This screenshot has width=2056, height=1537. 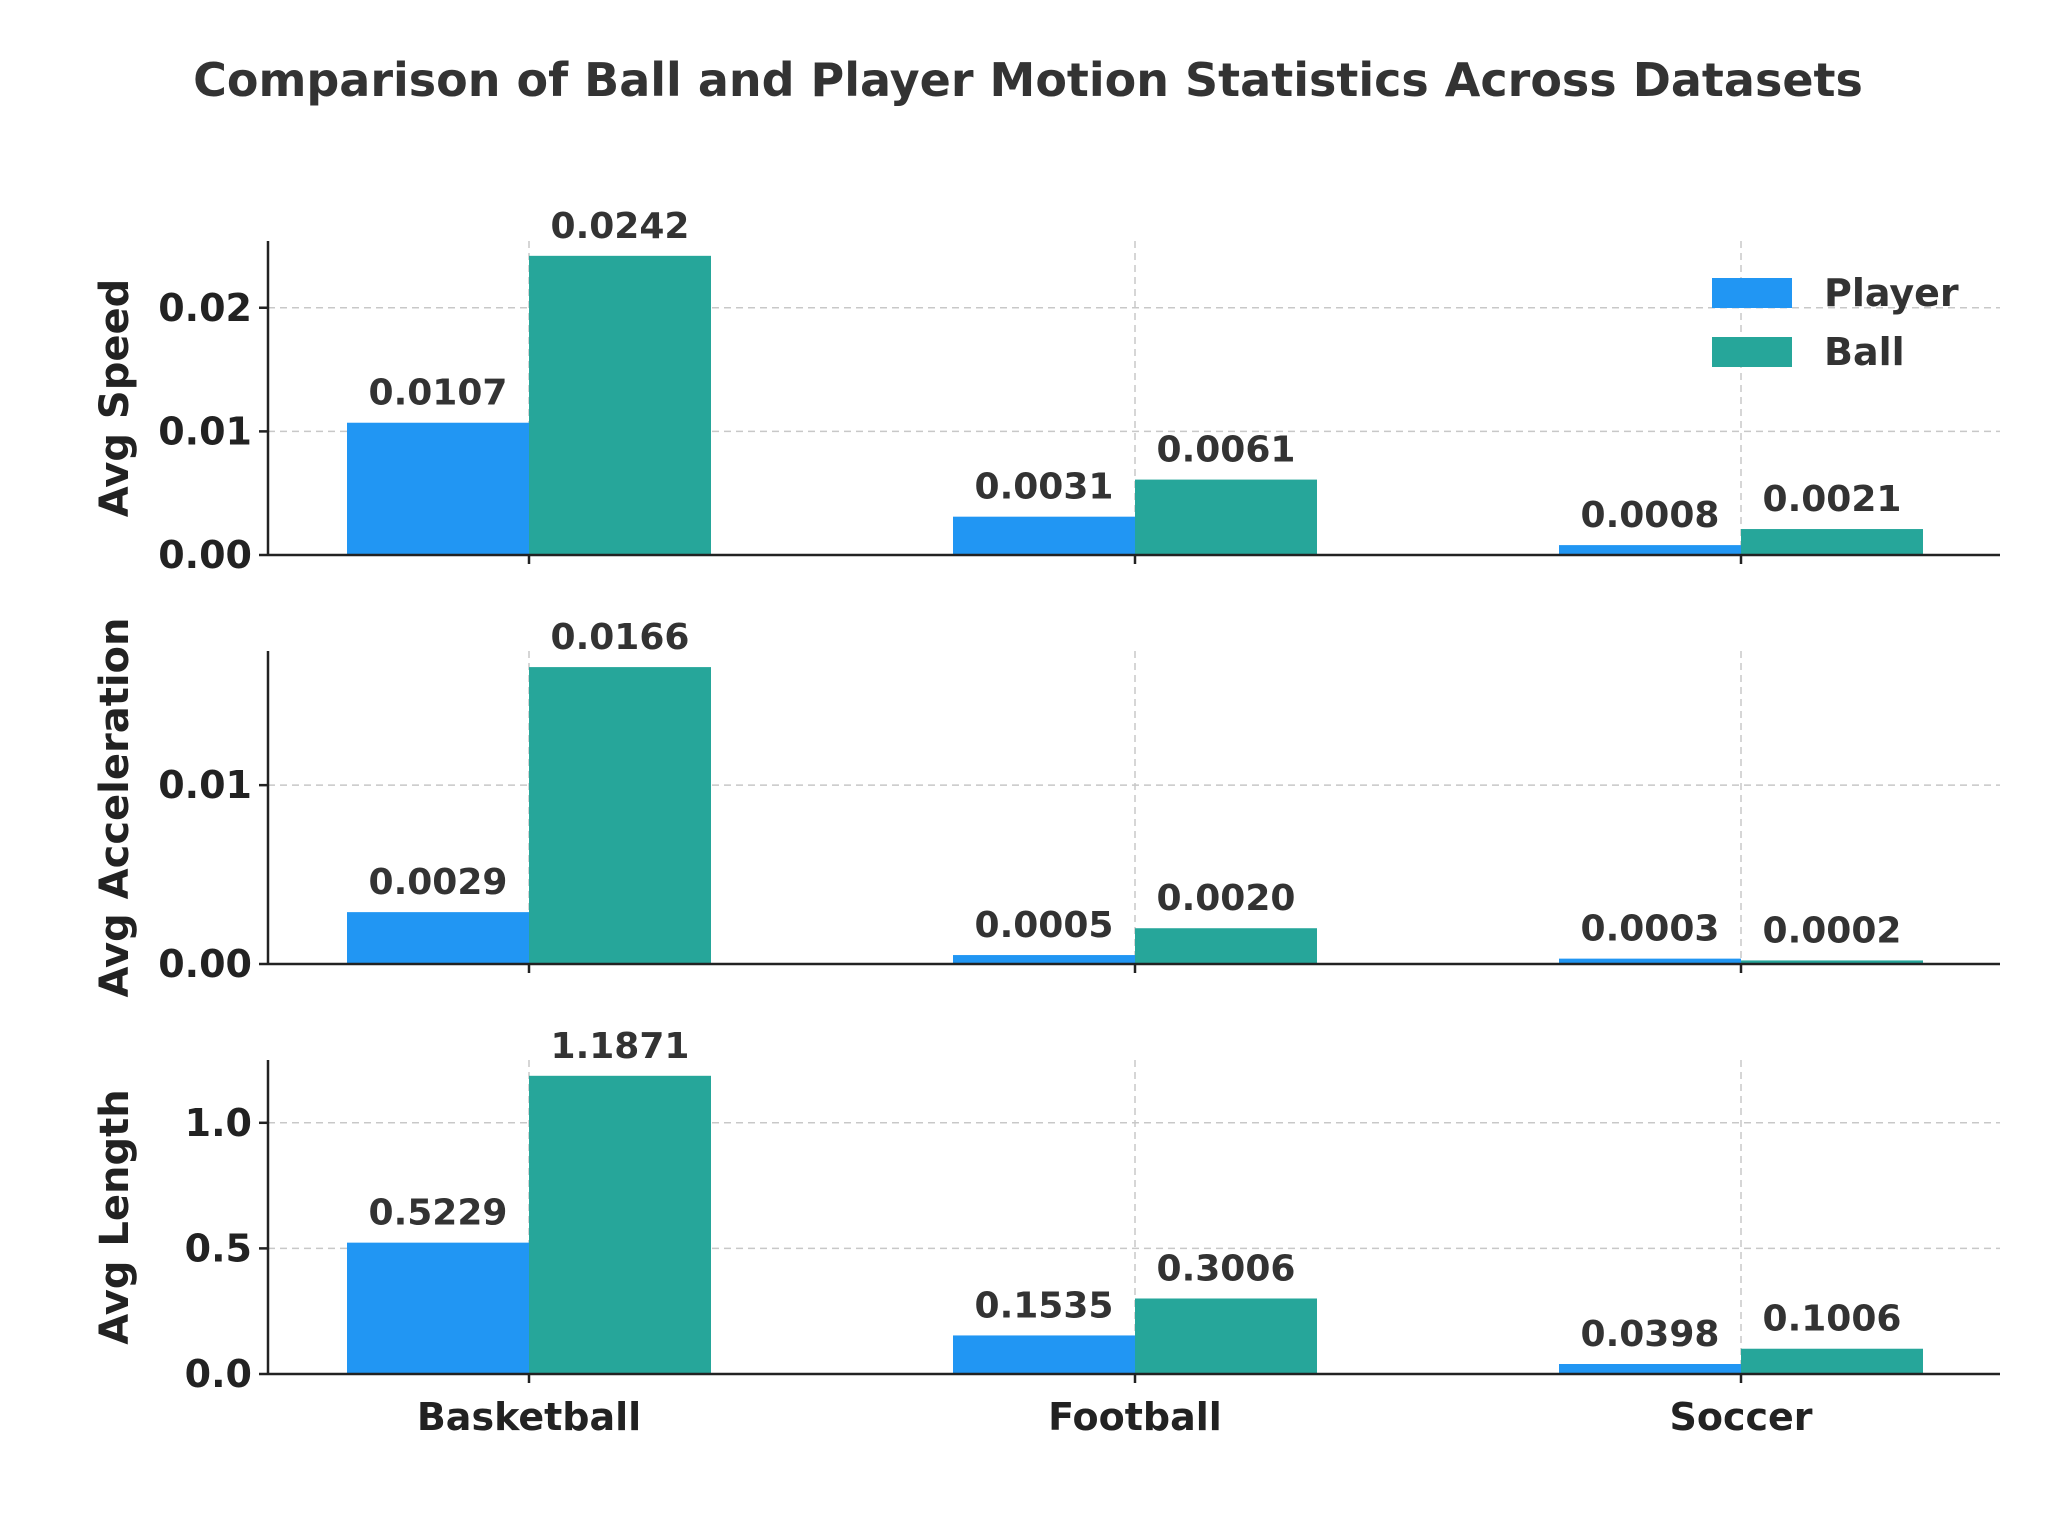 I want to click on bar-acceleration-ball-basketball, so click(x=620, y=815).